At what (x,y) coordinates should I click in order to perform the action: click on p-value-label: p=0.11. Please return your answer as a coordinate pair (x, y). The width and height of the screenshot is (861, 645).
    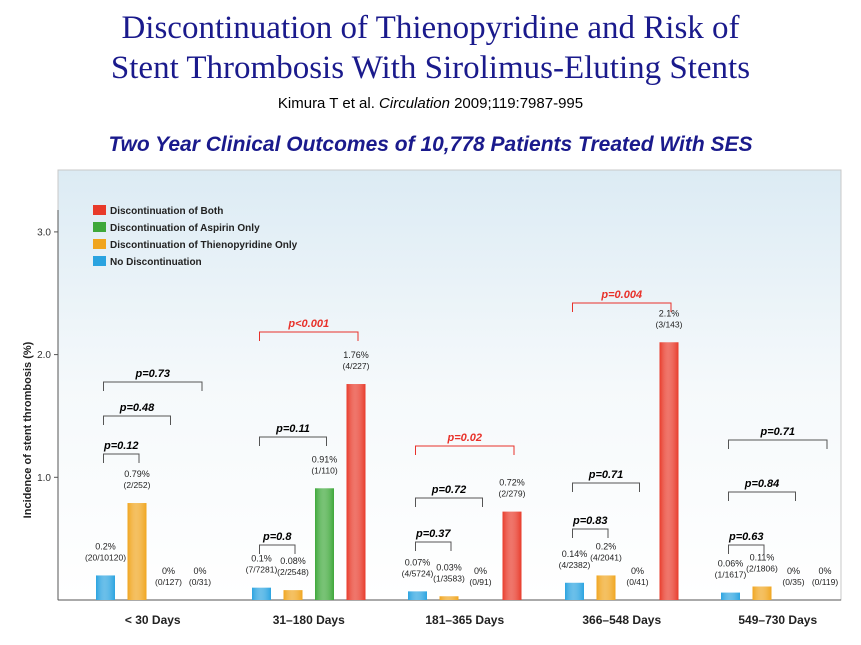
    Looking at the image, I should click on (292, 429).